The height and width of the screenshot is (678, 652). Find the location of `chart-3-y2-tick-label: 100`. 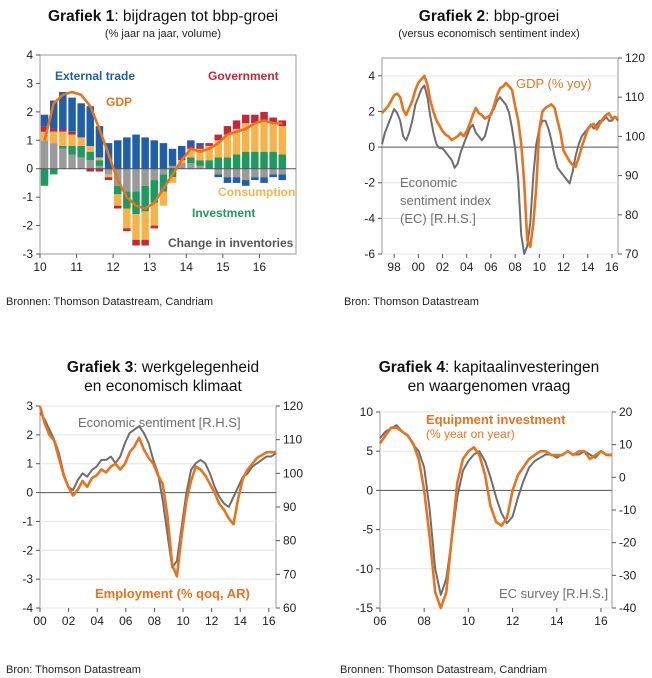

chart-3-y2-tick-label: 100 is located at coordinates (293, 473).